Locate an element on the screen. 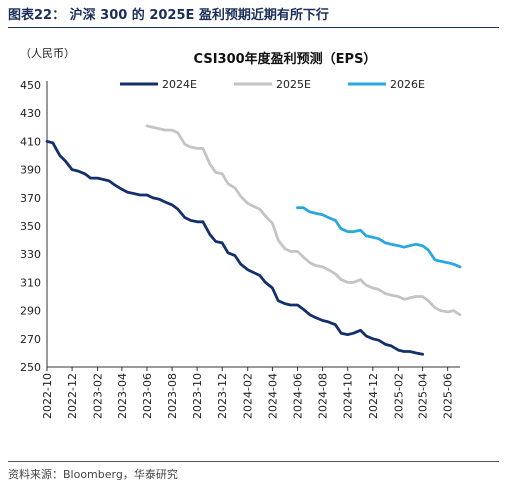  x-tick-label: 2025-04 is located at coordinates (423, 396).